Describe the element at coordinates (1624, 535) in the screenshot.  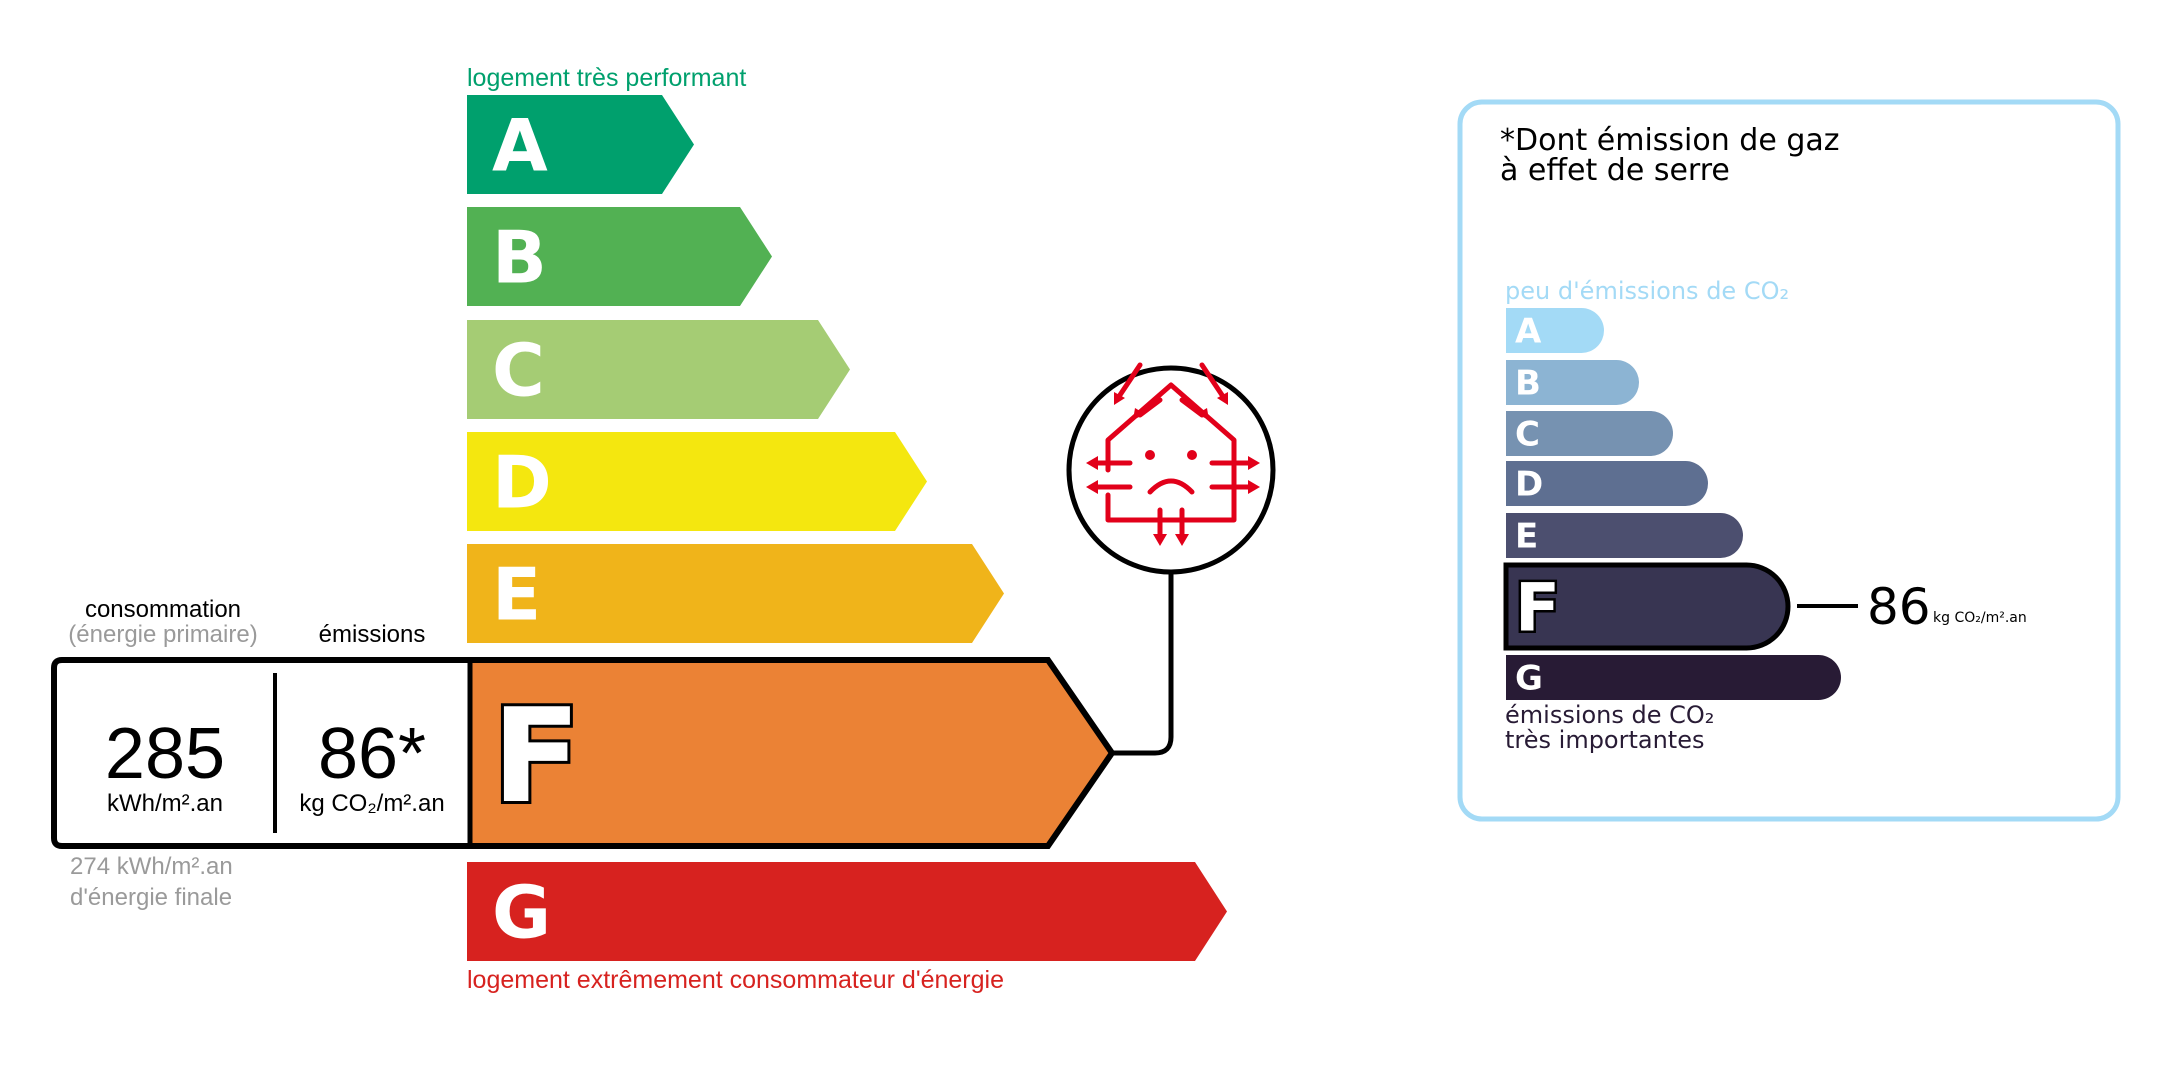
I see `ges-bar-e` at that location.